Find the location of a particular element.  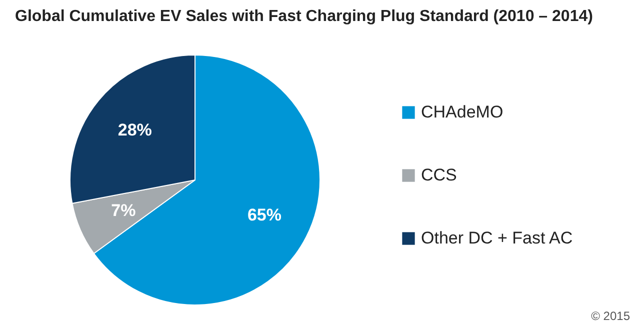

legend-label: CCS is located at coordinates (439, 175).